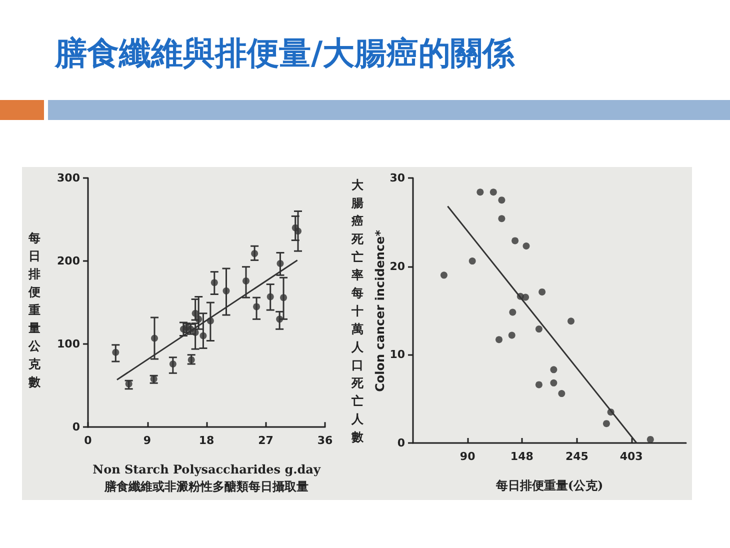 This screenshot has width=730, height=548. I want to click on x-tick-label: 90, so click(468, 456).